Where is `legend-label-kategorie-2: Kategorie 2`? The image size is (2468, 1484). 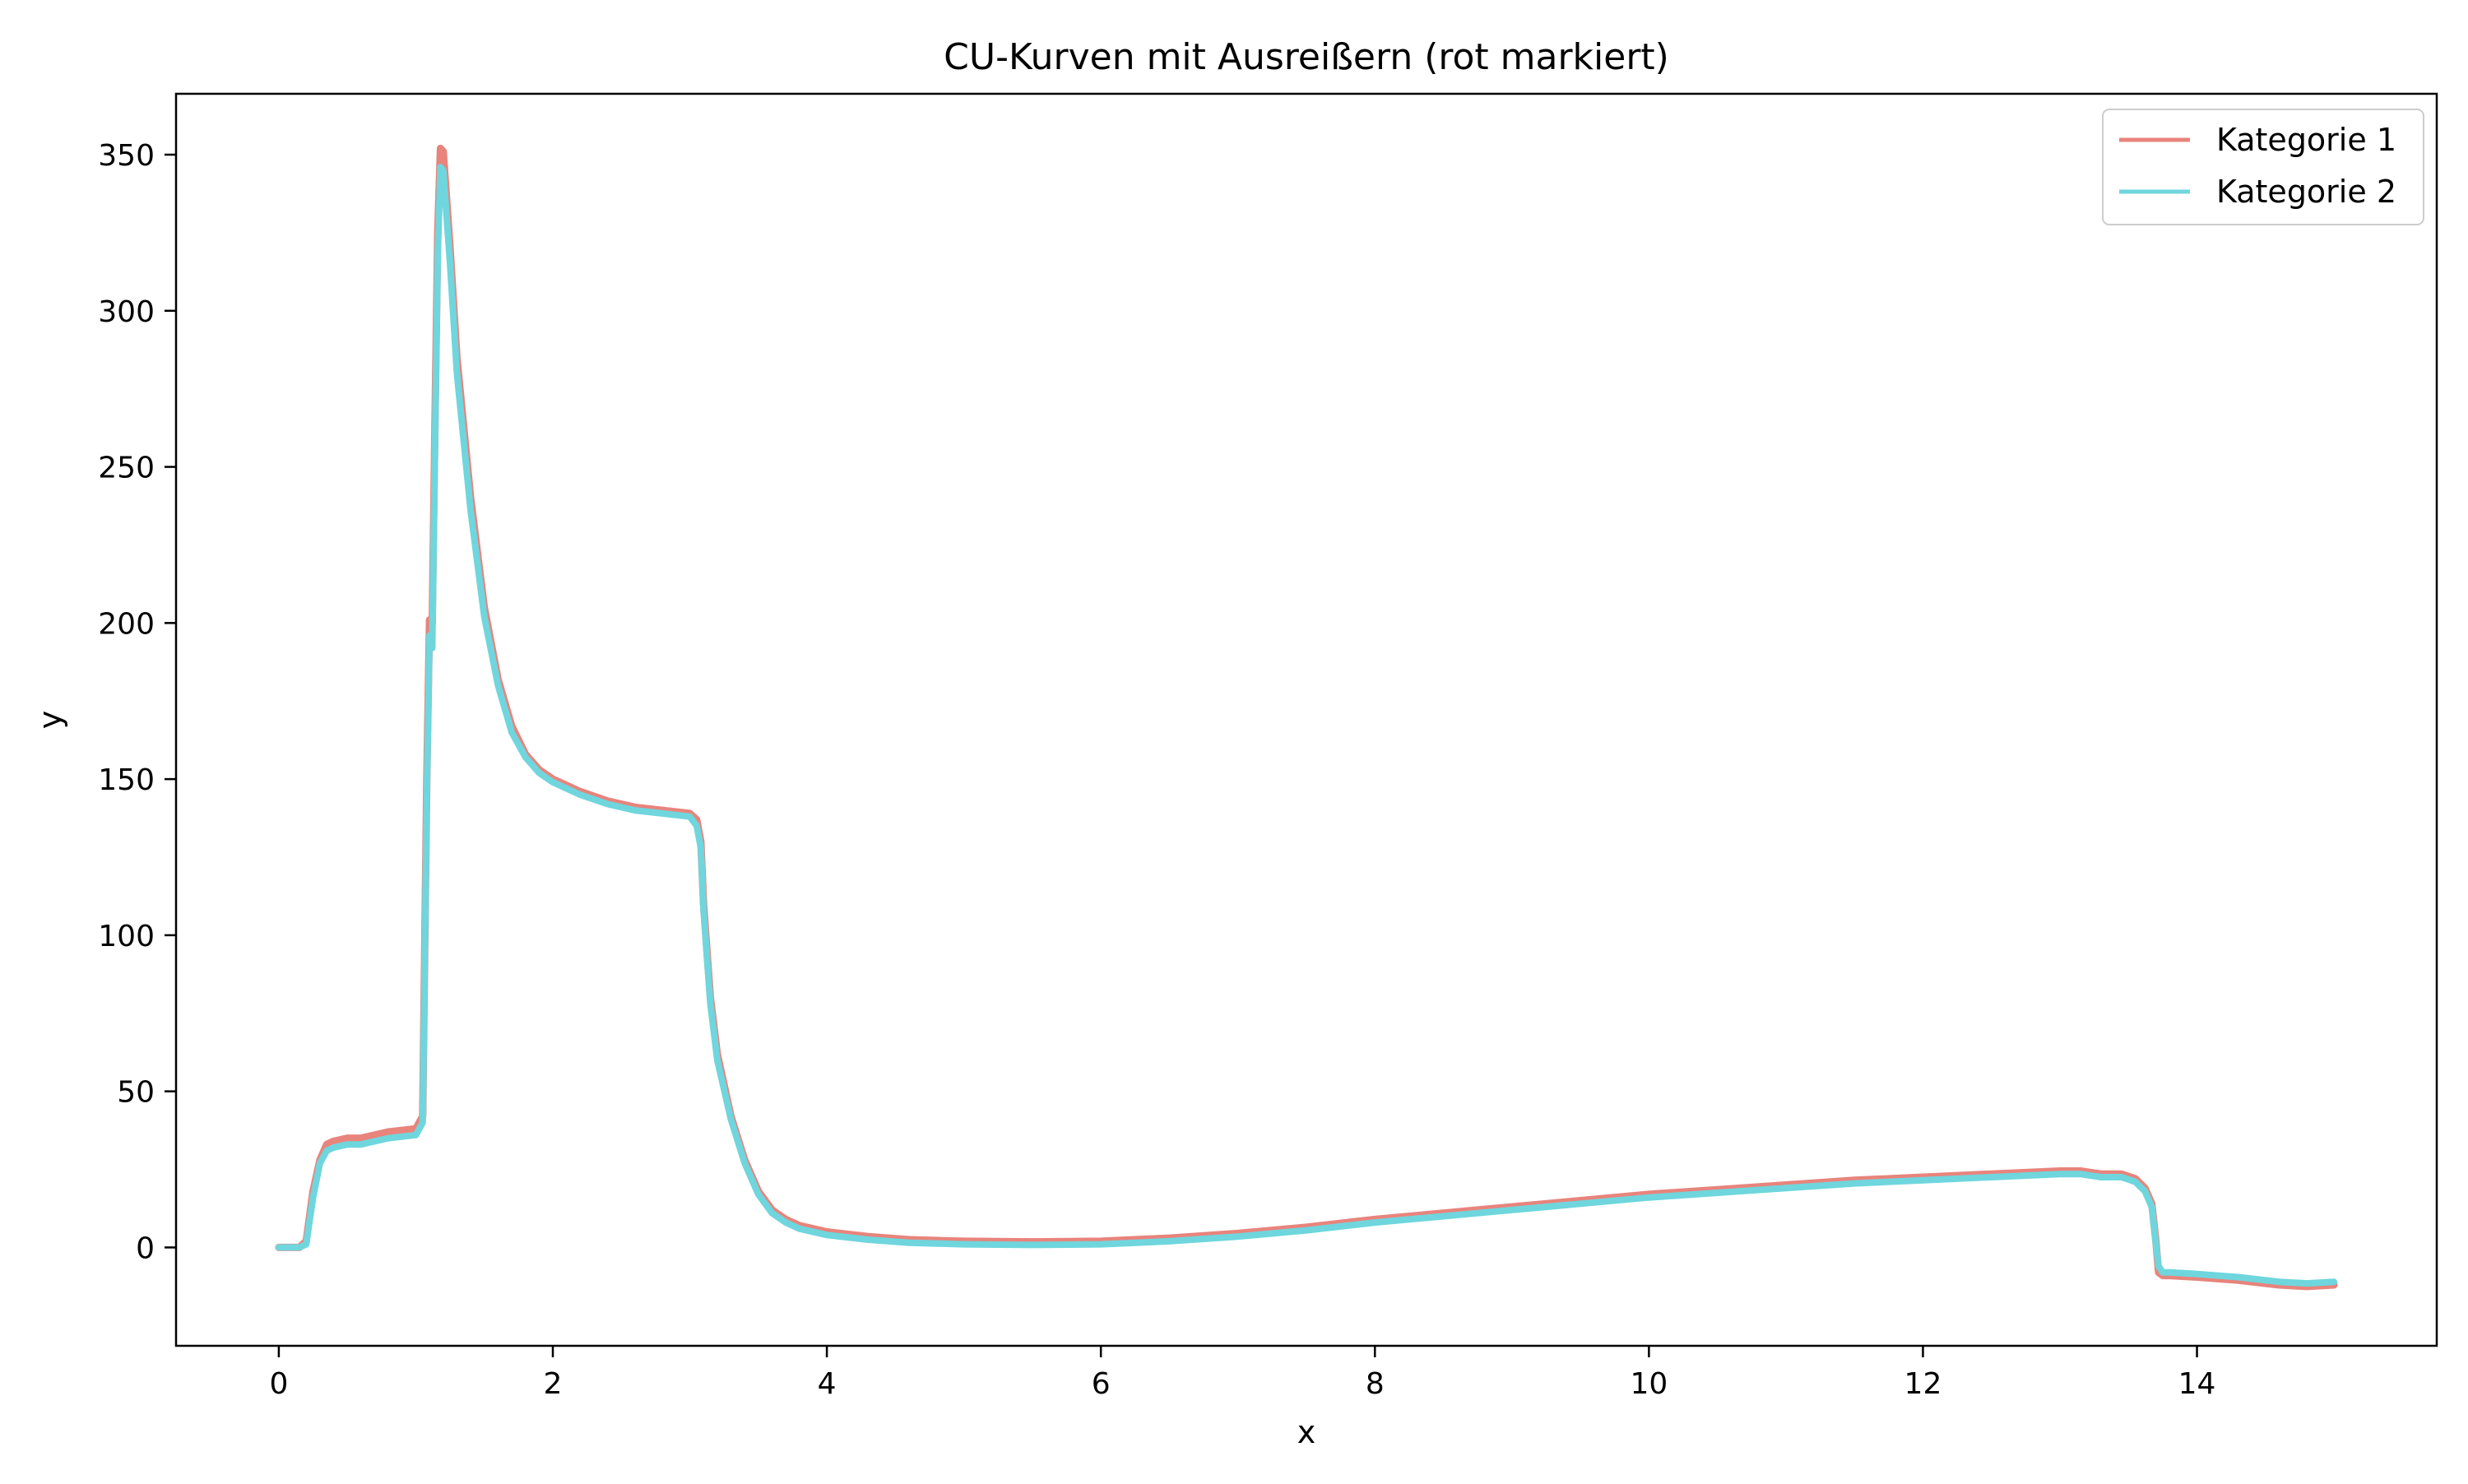 legend-label-kategorie-2: Kategorie 2 is located at coordinates (2306, 192).